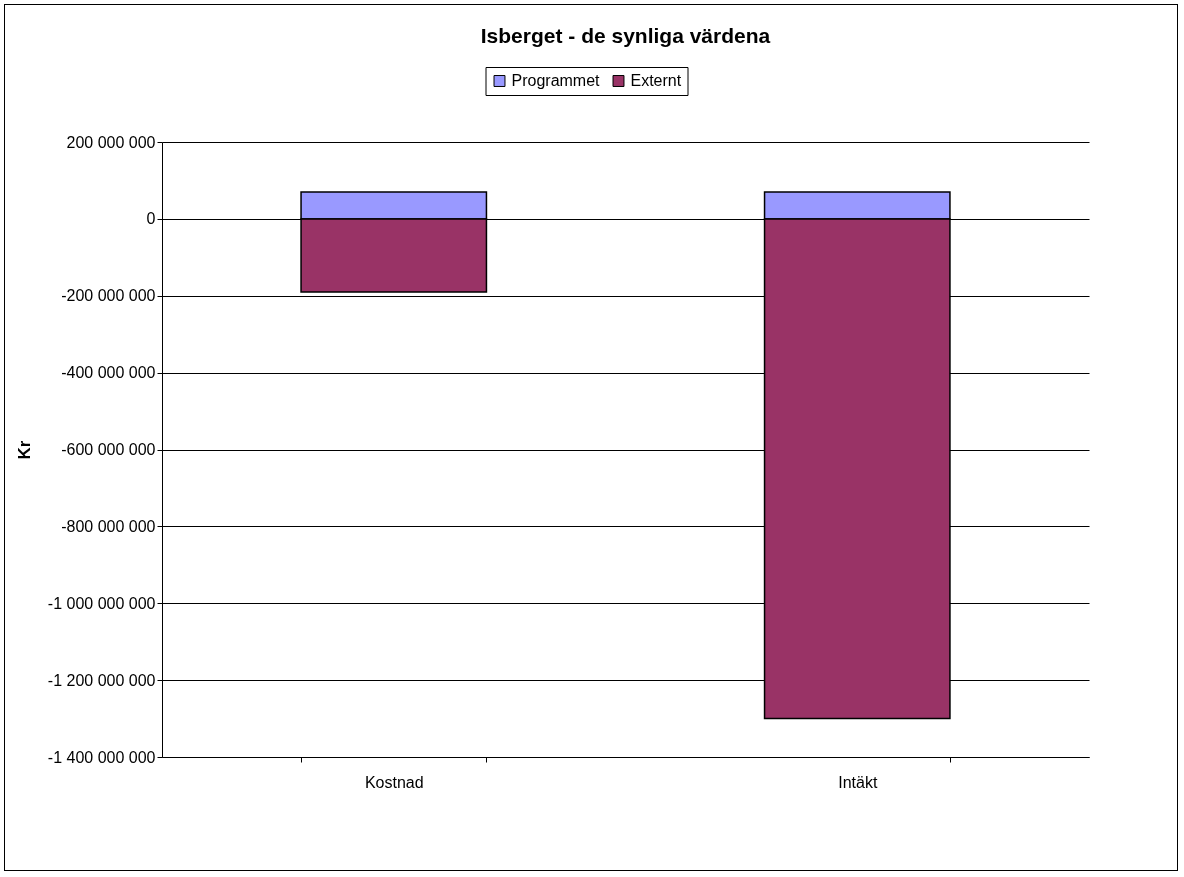  Describe the element at coordinates (556, 80) in the screenshot. I see `legend-label: Programmet` at that location.